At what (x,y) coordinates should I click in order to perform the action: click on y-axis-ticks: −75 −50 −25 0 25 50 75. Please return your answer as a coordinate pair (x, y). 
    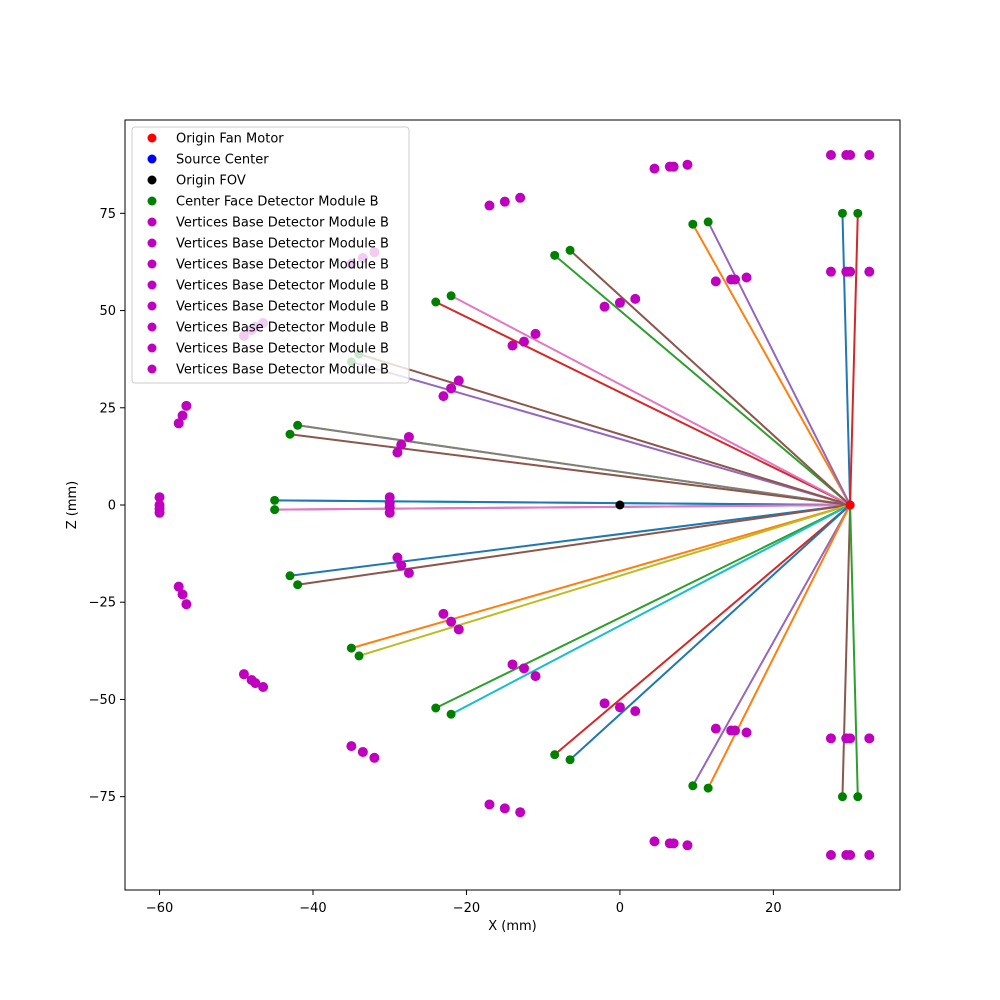
    Looking at the image, I should click on (107, 506).